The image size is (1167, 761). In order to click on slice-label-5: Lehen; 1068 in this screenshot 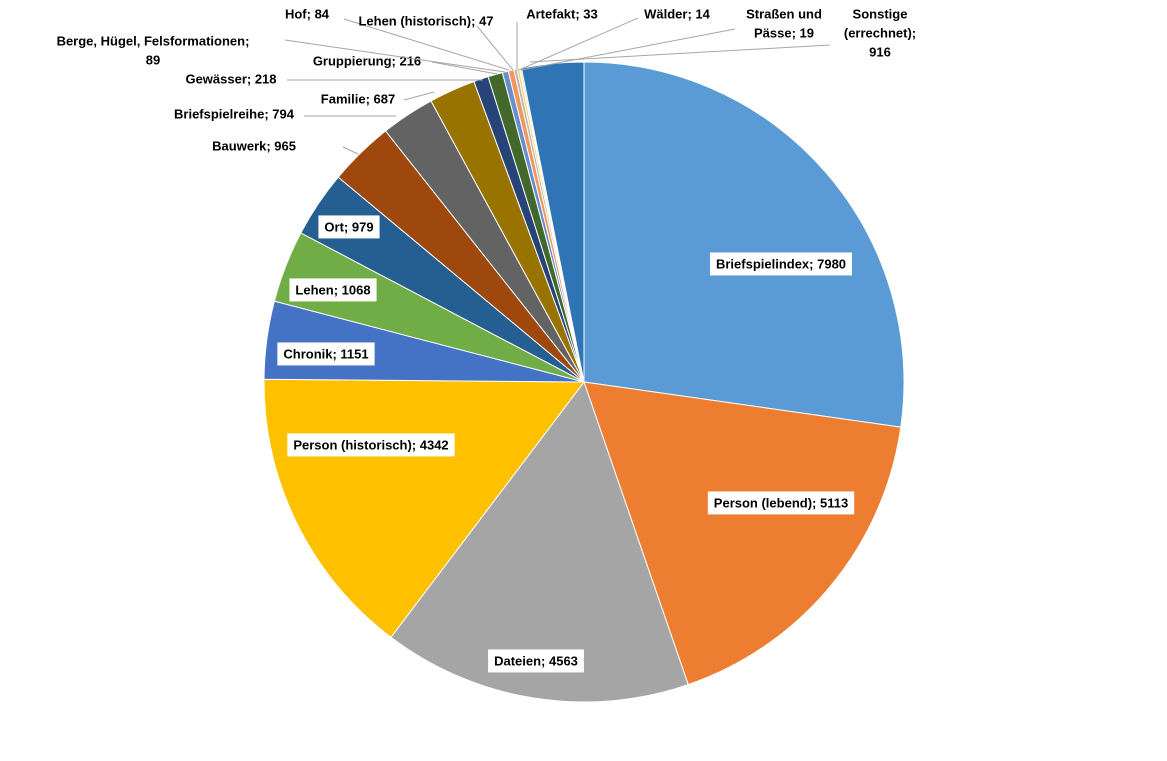, I will do `click(333, 290)`.